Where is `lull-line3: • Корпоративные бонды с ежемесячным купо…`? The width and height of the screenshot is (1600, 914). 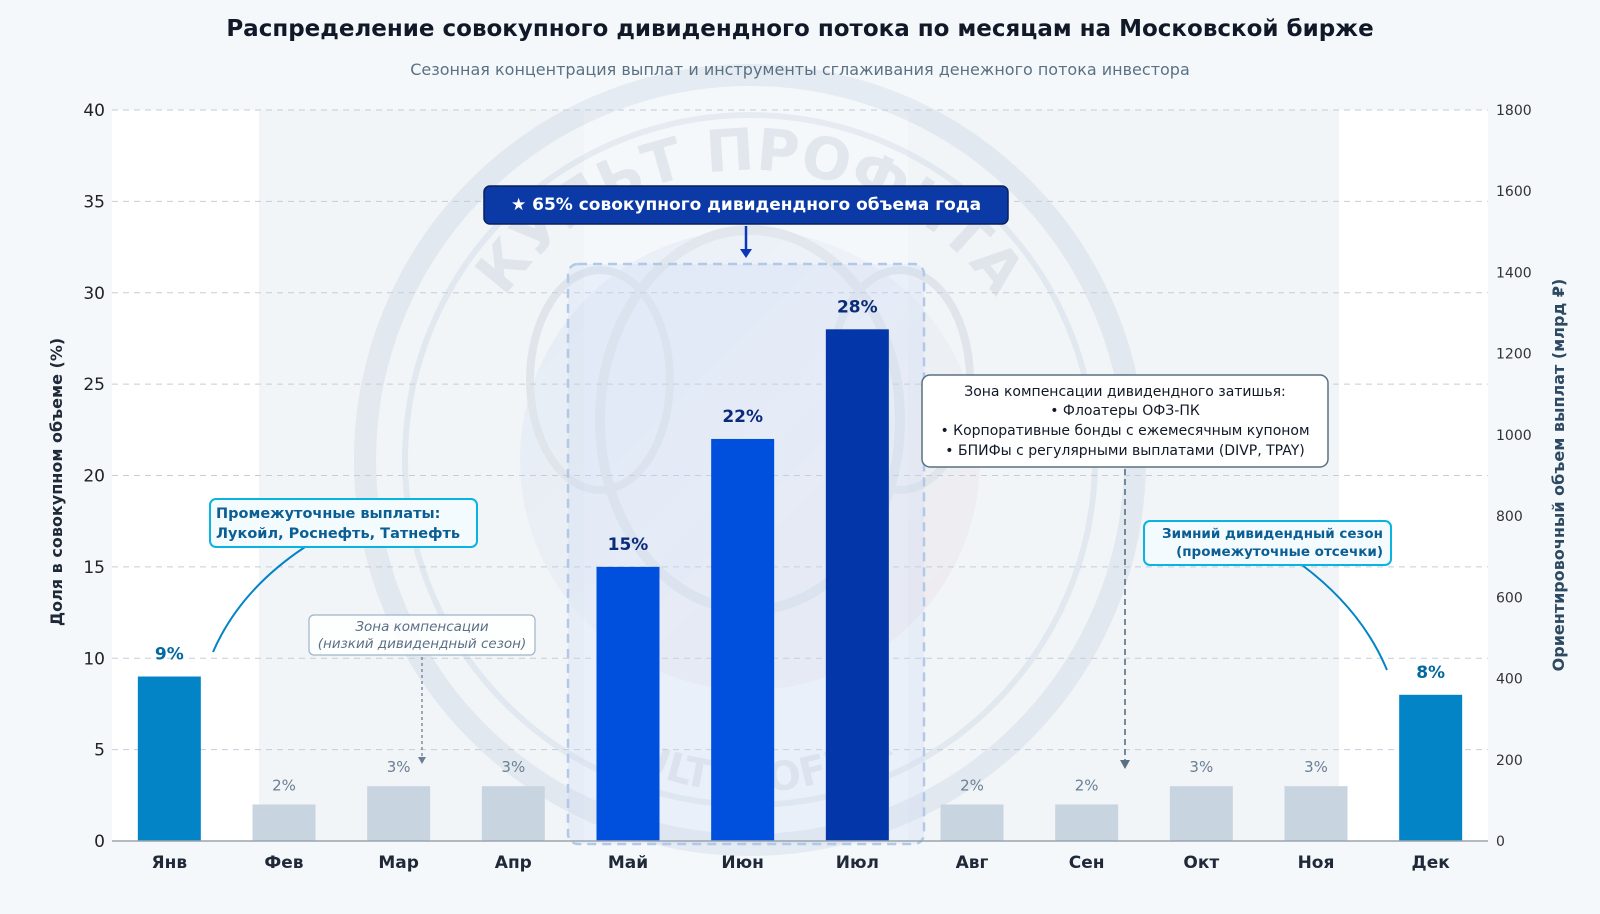 lull-line3: • Корпоративные бонды с ежемесячным купо… is located at coordinates (1124, 431).